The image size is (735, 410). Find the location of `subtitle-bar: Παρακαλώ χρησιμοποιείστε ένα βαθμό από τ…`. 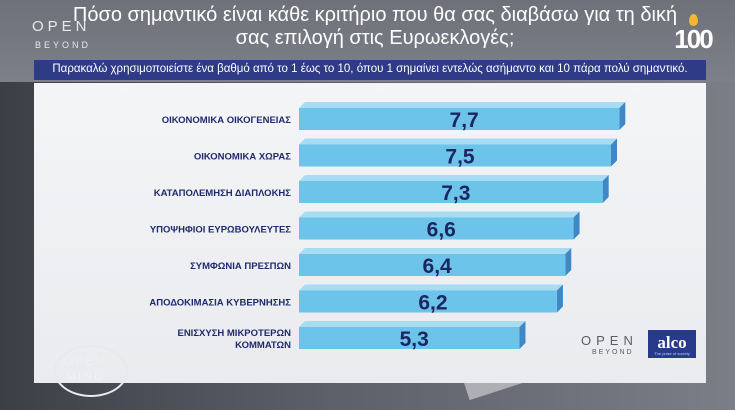

subtitle-bar: Παρακαλώ χρησιμοποιείστε ένα βαθμό από τ… is located at coordinates (370, 70).